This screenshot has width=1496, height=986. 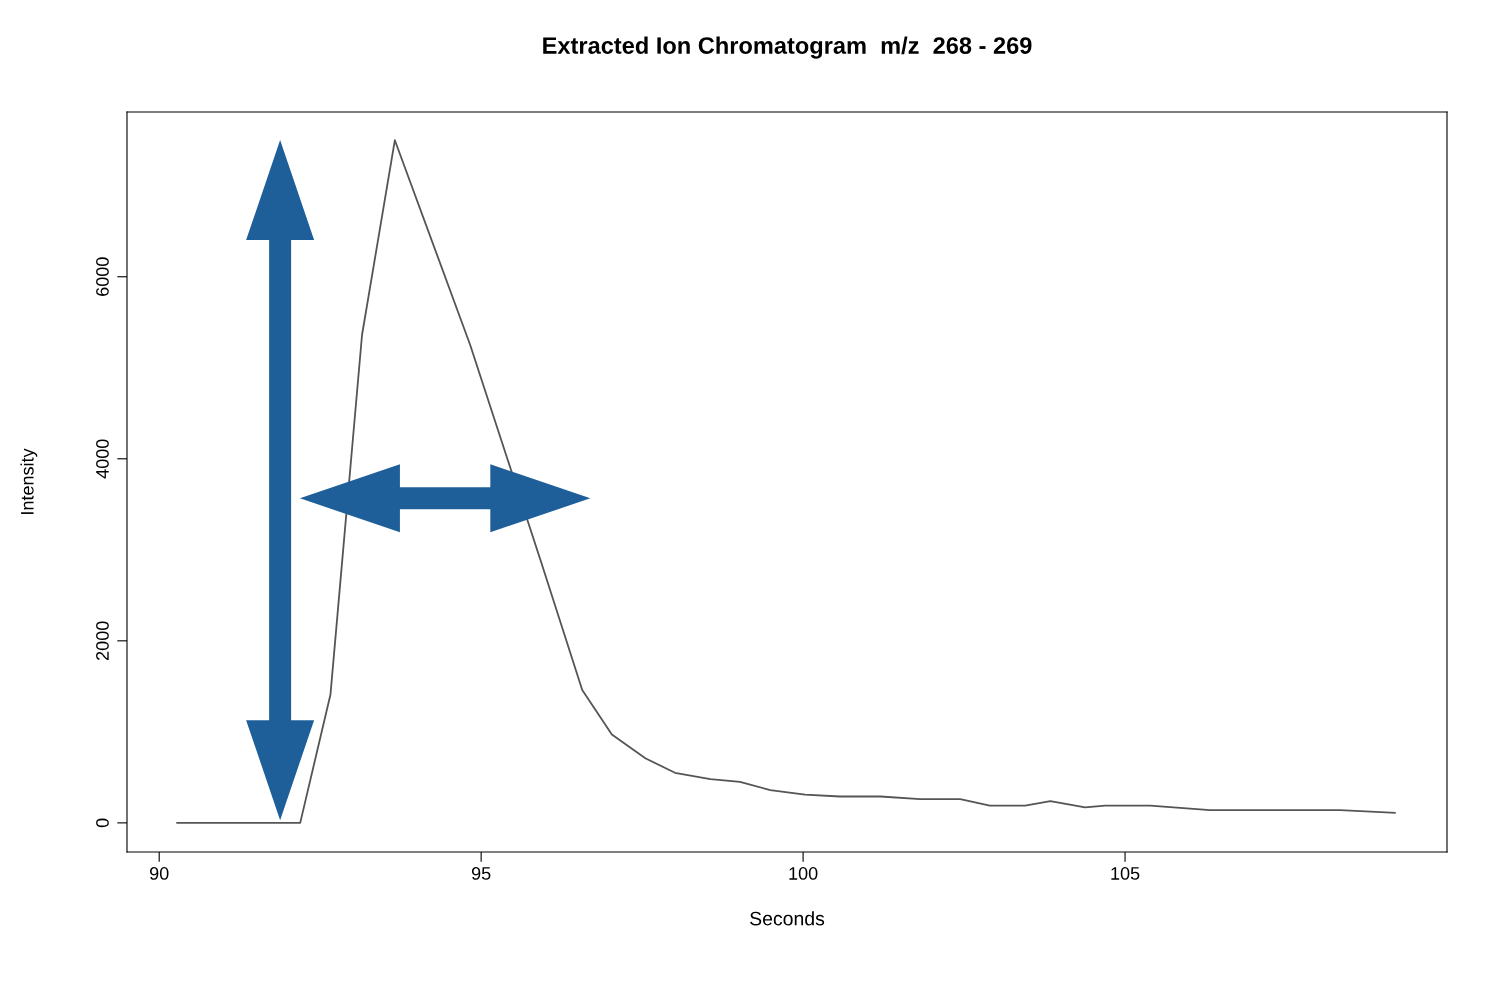 What do you see at coordinates (102, 459) in the screenshot?
I see `y-tick-label: 4000` at bounding box center [102, 459].